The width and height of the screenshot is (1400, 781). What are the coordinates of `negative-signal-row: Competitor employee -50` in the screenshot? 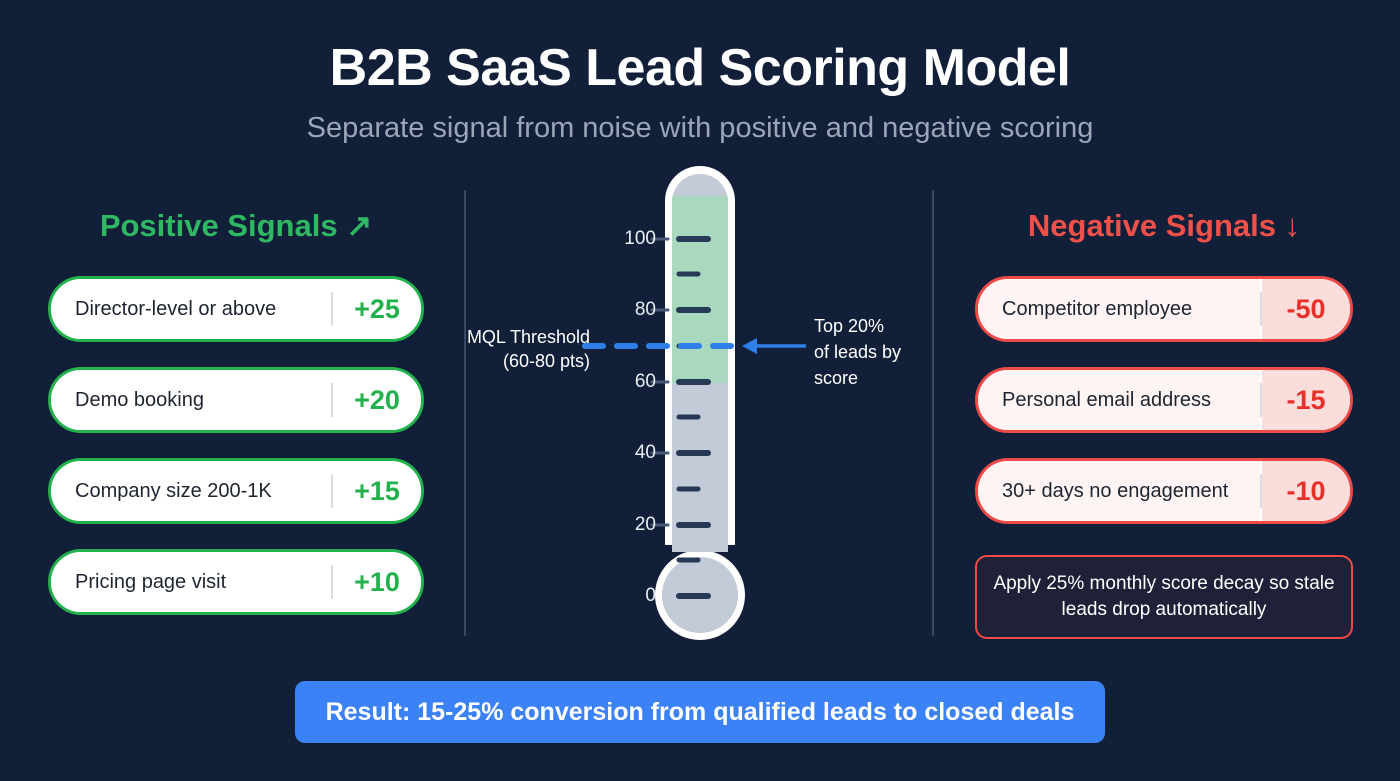 It's located at (1164, 309).